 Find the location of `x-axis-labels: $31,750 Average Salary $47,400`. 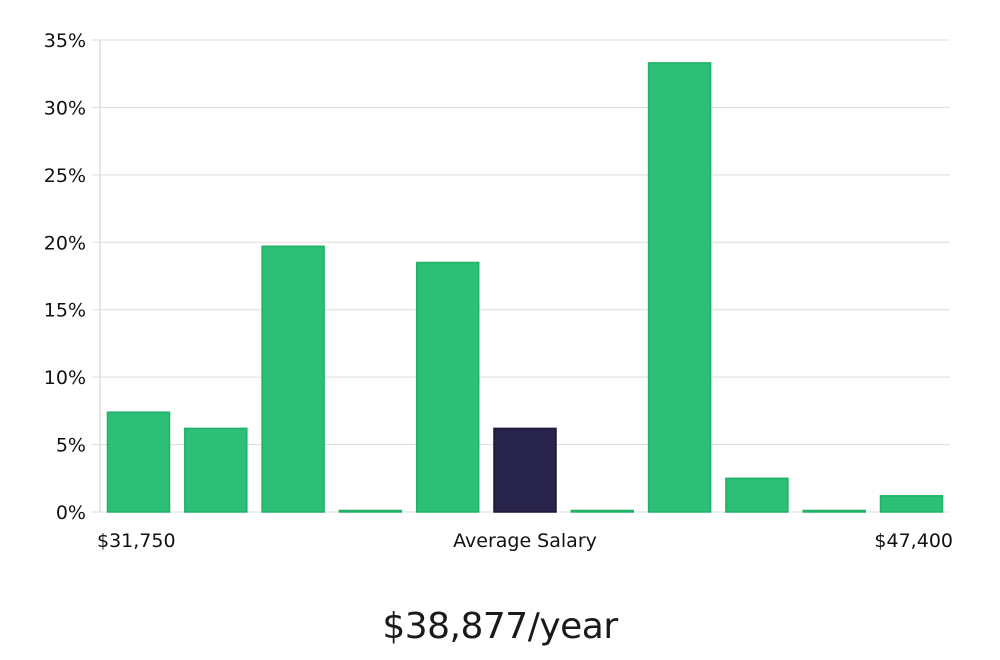

x-axis-labels: $31,750 Average Salary $47,400 is located at coordinates (525, 541).